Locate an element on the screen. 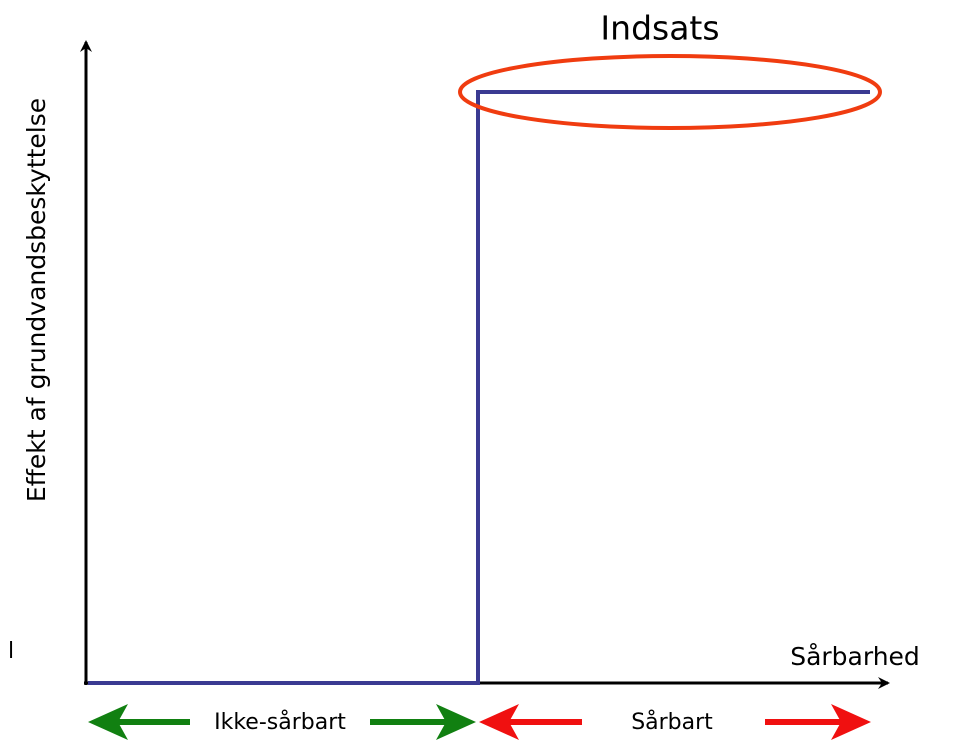 The image size is (953, 747). y-axis-label: Effekt af grundvandsbeskyttelse is located at coordinates (36, 300).